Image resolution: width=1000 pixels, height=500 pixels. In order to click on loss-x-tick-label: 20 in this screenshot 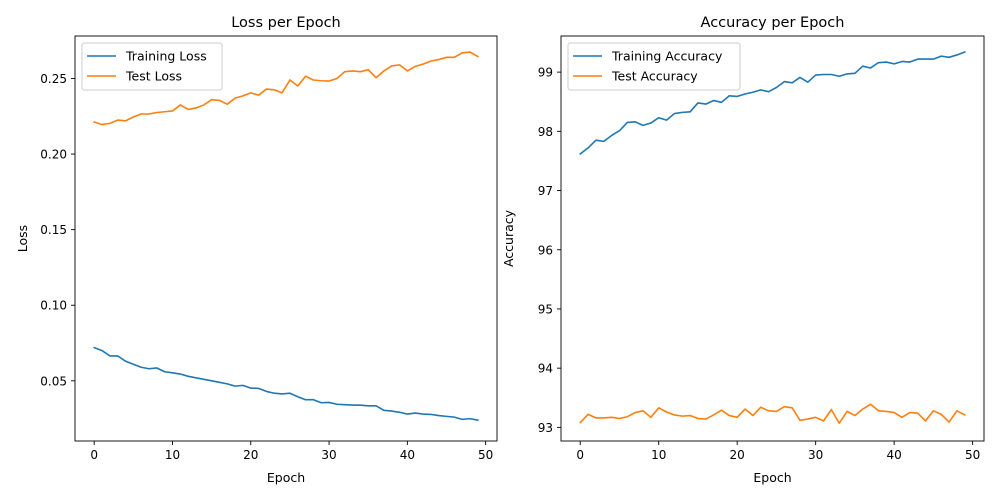, I will do `click(250, 455)`.